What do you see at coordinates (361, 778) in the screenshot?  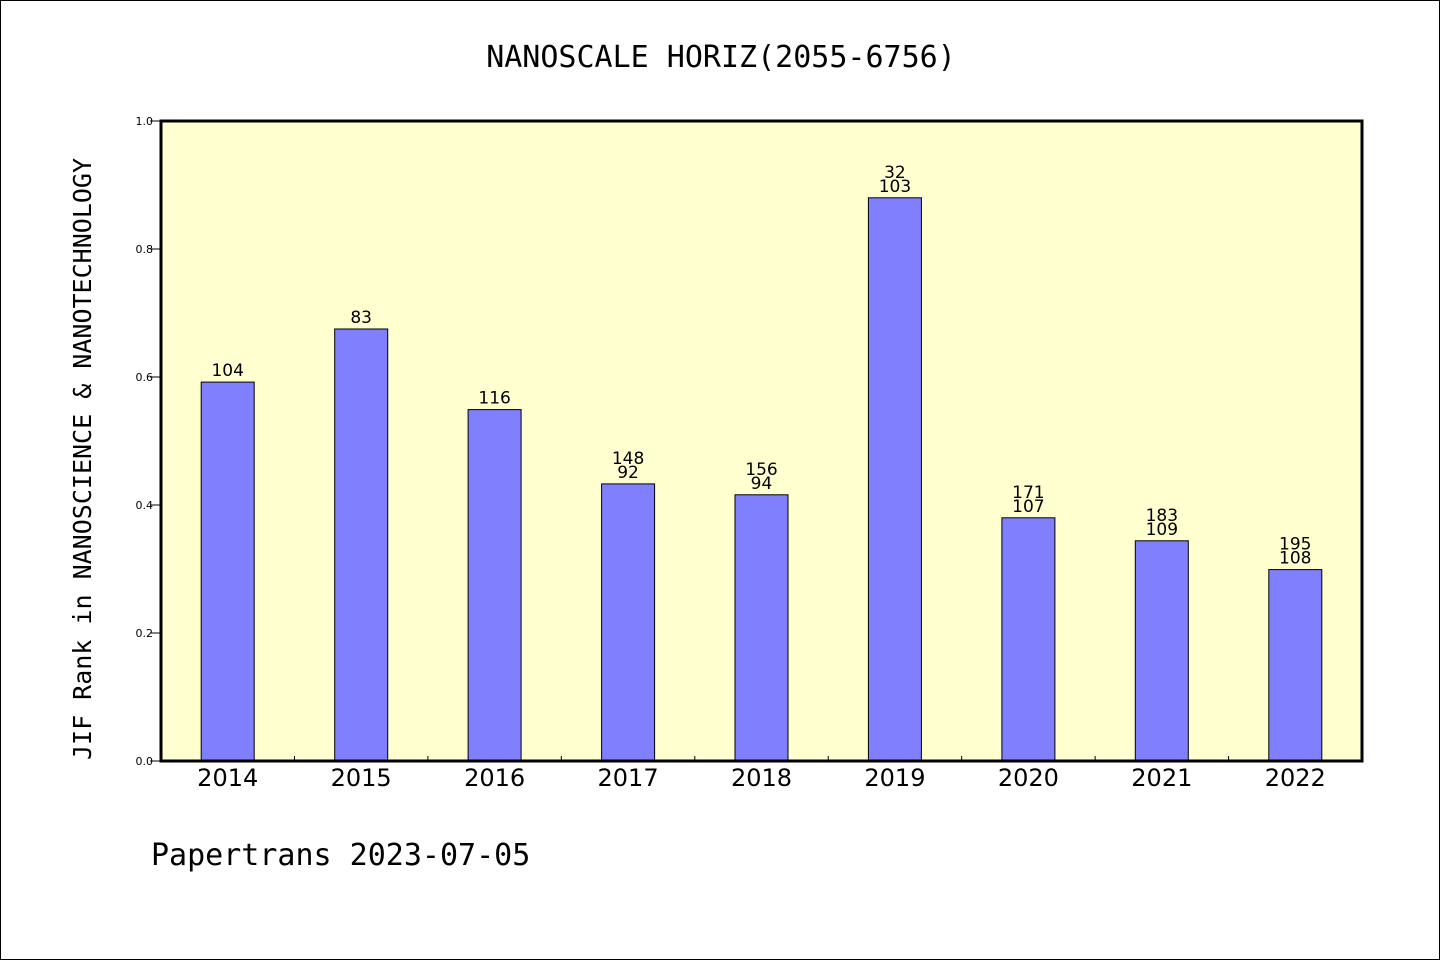 I see `x-tick-label-2015: 2015` at bounding box center [361, 778].